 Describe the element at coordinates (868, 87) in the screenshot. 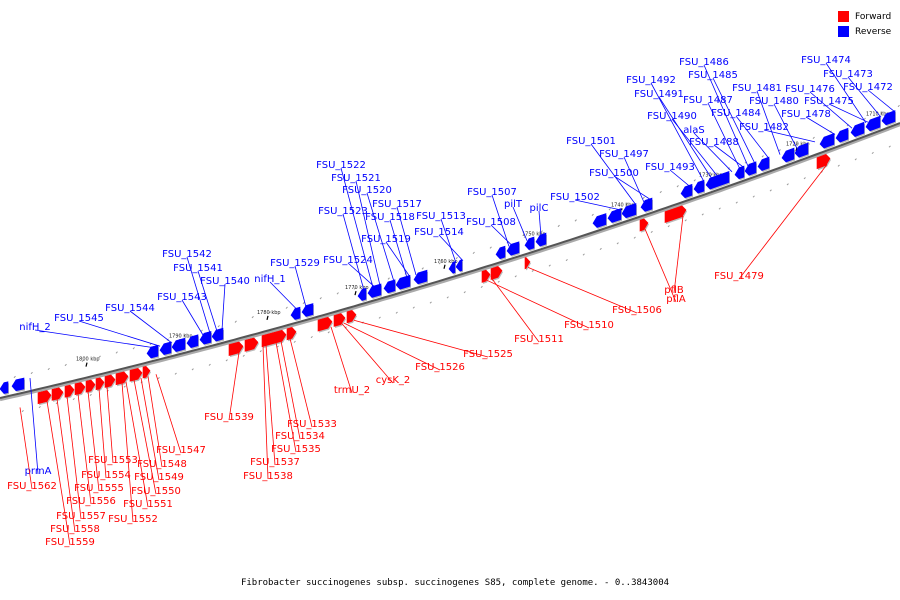

I see `gene-label-FSU_1472: FSU_1472` at that location.